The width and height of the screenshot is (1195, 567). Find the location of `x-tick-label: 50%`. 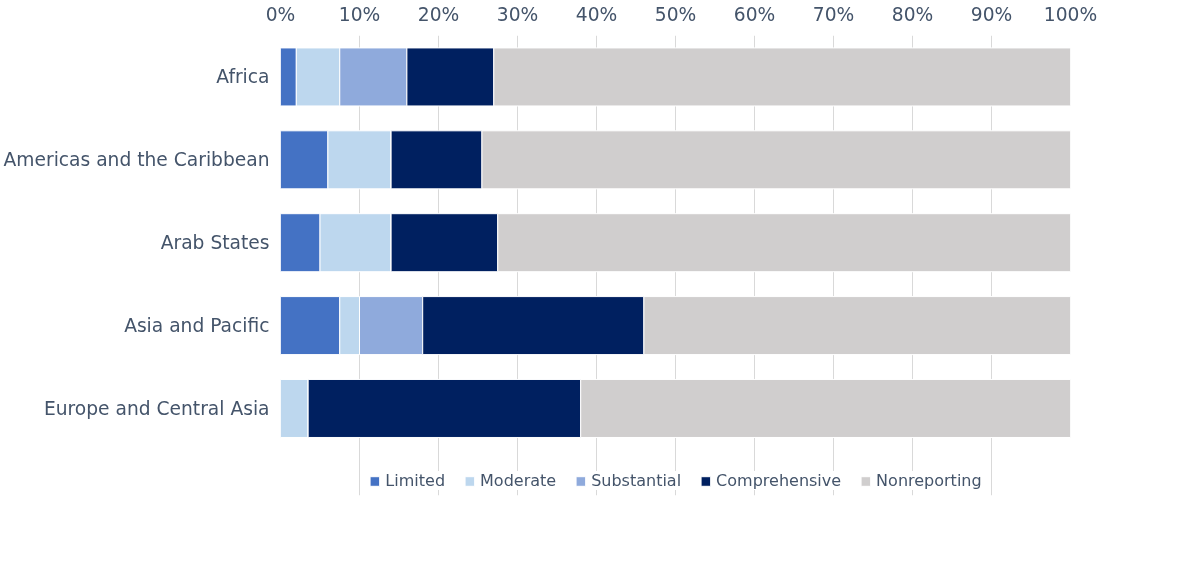

x-tick-label: 50% is located at coordinates (675, 14).